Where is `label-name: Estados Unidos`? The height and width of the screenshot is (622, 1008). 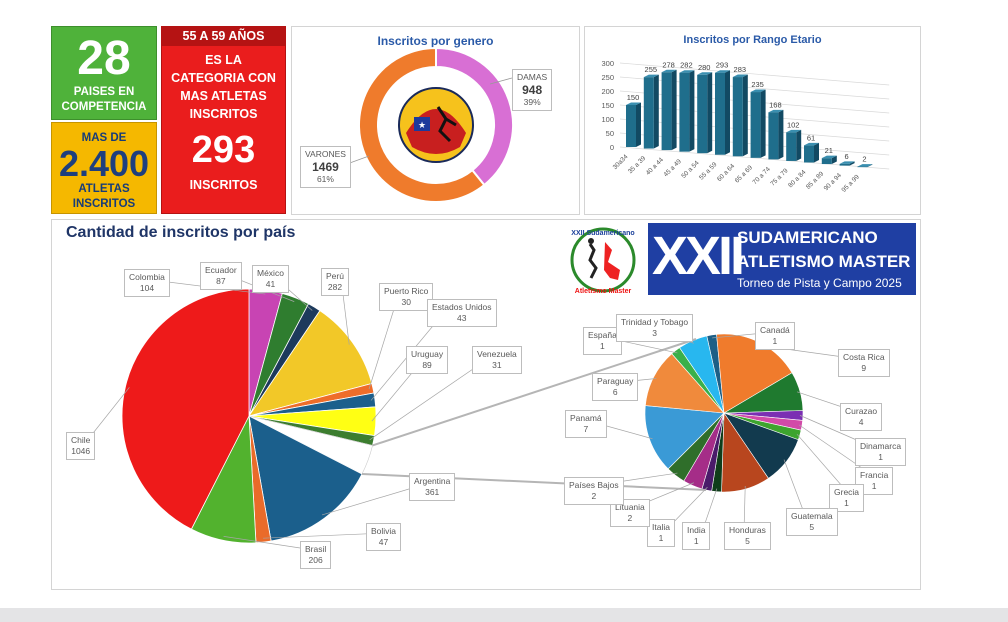 label-name: Estados Unidos is located at coordinates (462, 307).